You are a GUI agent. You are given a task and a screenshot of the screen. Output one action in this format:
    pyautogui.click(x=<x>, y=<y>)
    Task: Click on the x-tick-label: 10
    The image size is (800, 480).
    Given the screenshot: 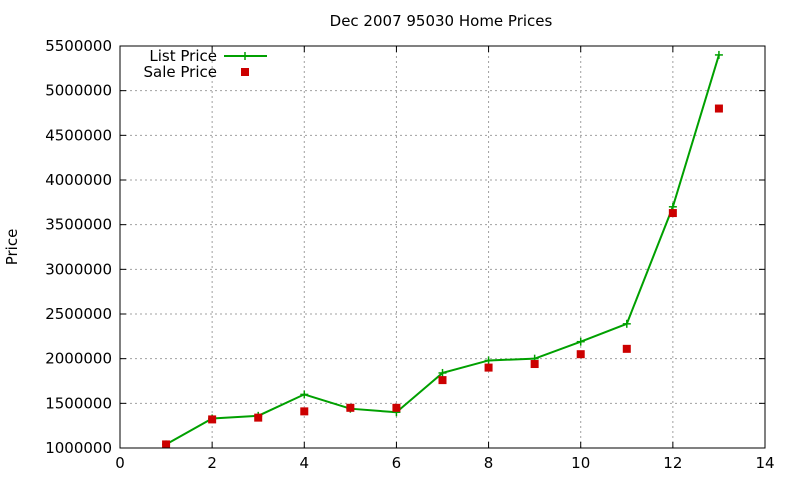 What is the action you would take?
    pyautogui.click(x=580, y=463)
    